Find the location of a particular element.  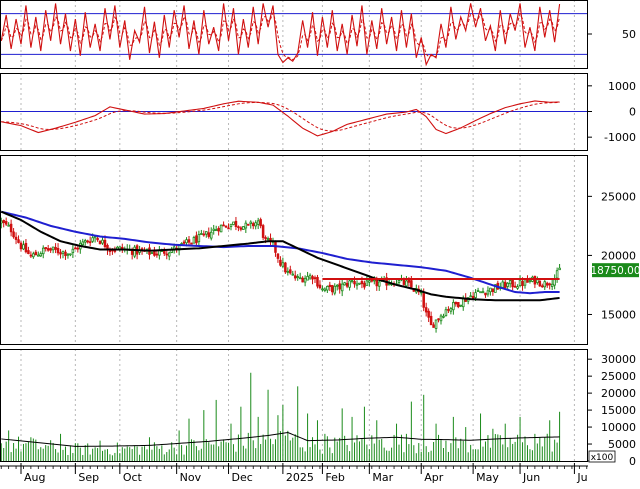

macd-y-tick-label: 1000 is located at coordinates (622, 86).